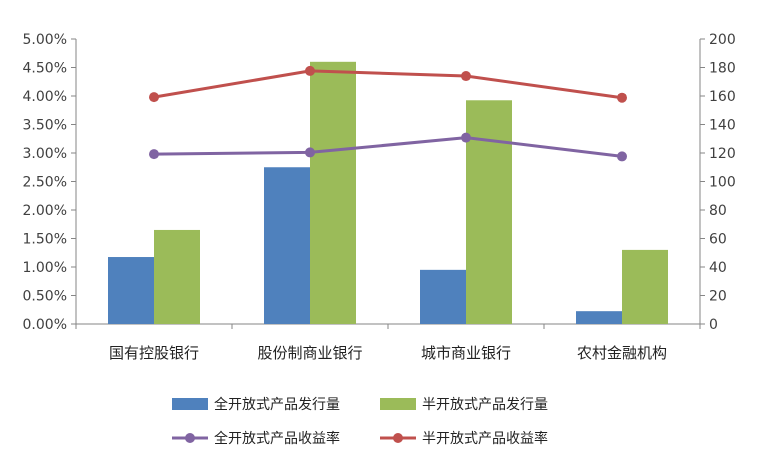  Describe the element at coordinates (45, 211) in the screenshot. I see `left-tick-label: 2.00%` at that location.